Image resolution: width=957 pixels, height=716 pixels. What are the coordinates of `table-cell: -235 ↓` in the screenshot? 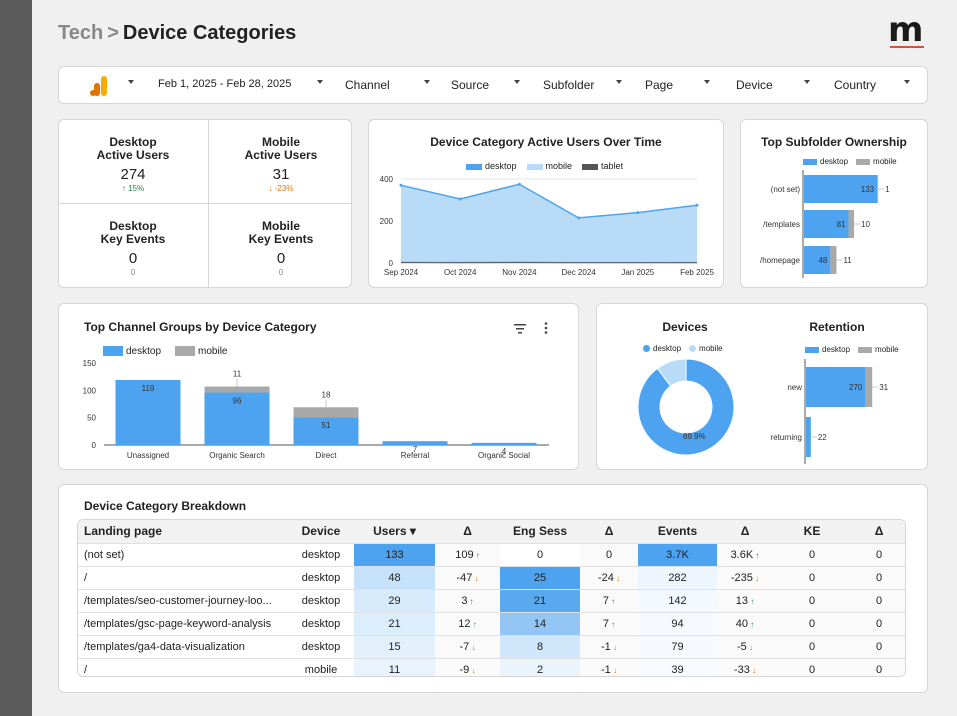 It's located at (745, 578).